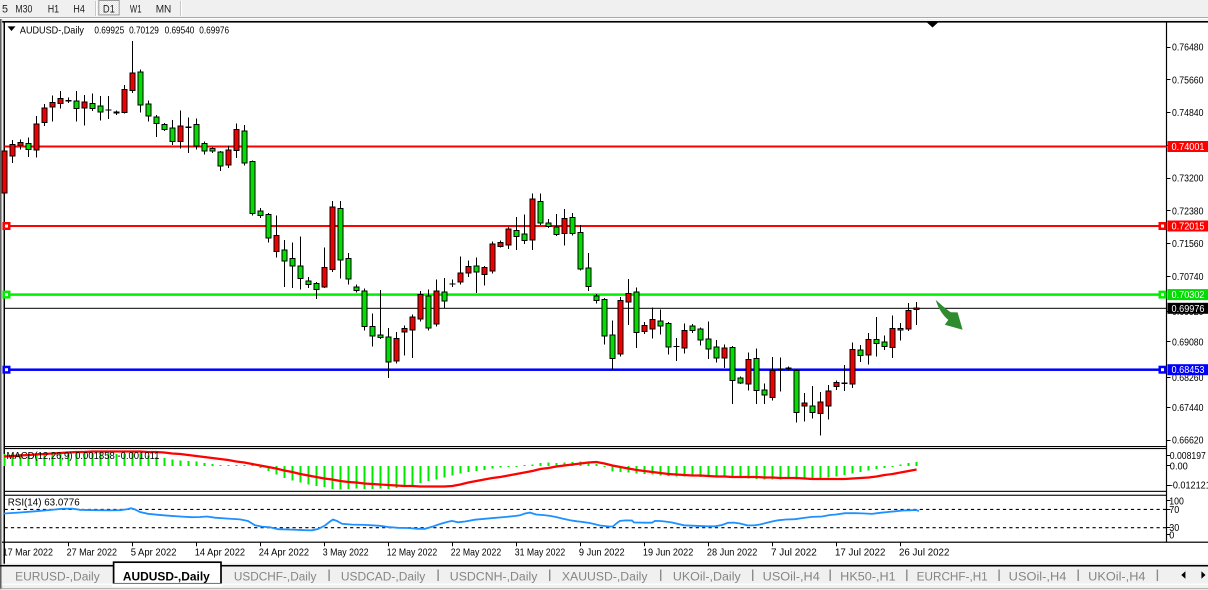  What do you see at coordinates (346, 553) in the screenshot?
I see `svg-text: 3 May 2022` at bounding box center [346, 553].